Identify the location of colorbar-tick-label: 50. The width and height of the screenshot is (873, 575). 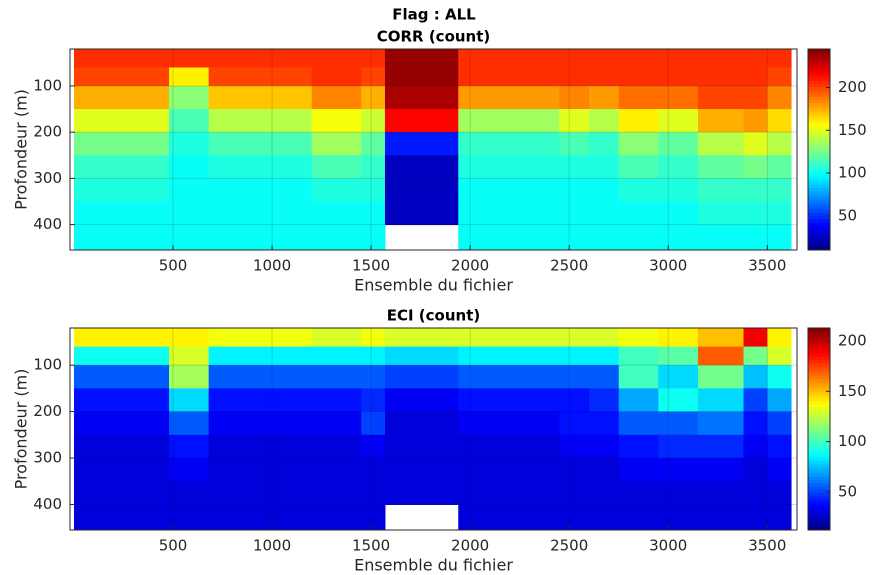
(847, 491).